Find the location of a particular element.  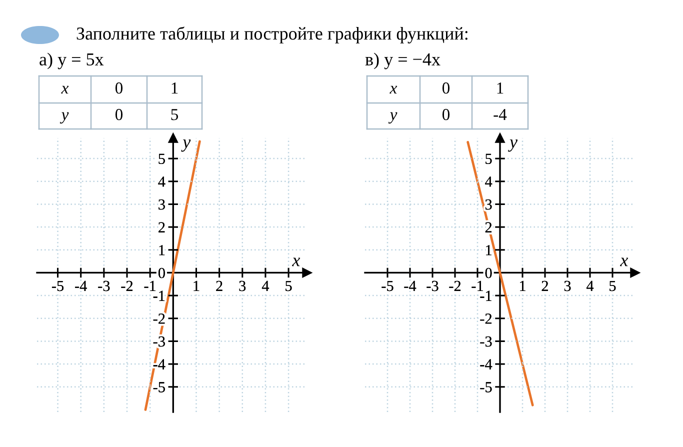

text: 5 is located at coordinates (174, 114).